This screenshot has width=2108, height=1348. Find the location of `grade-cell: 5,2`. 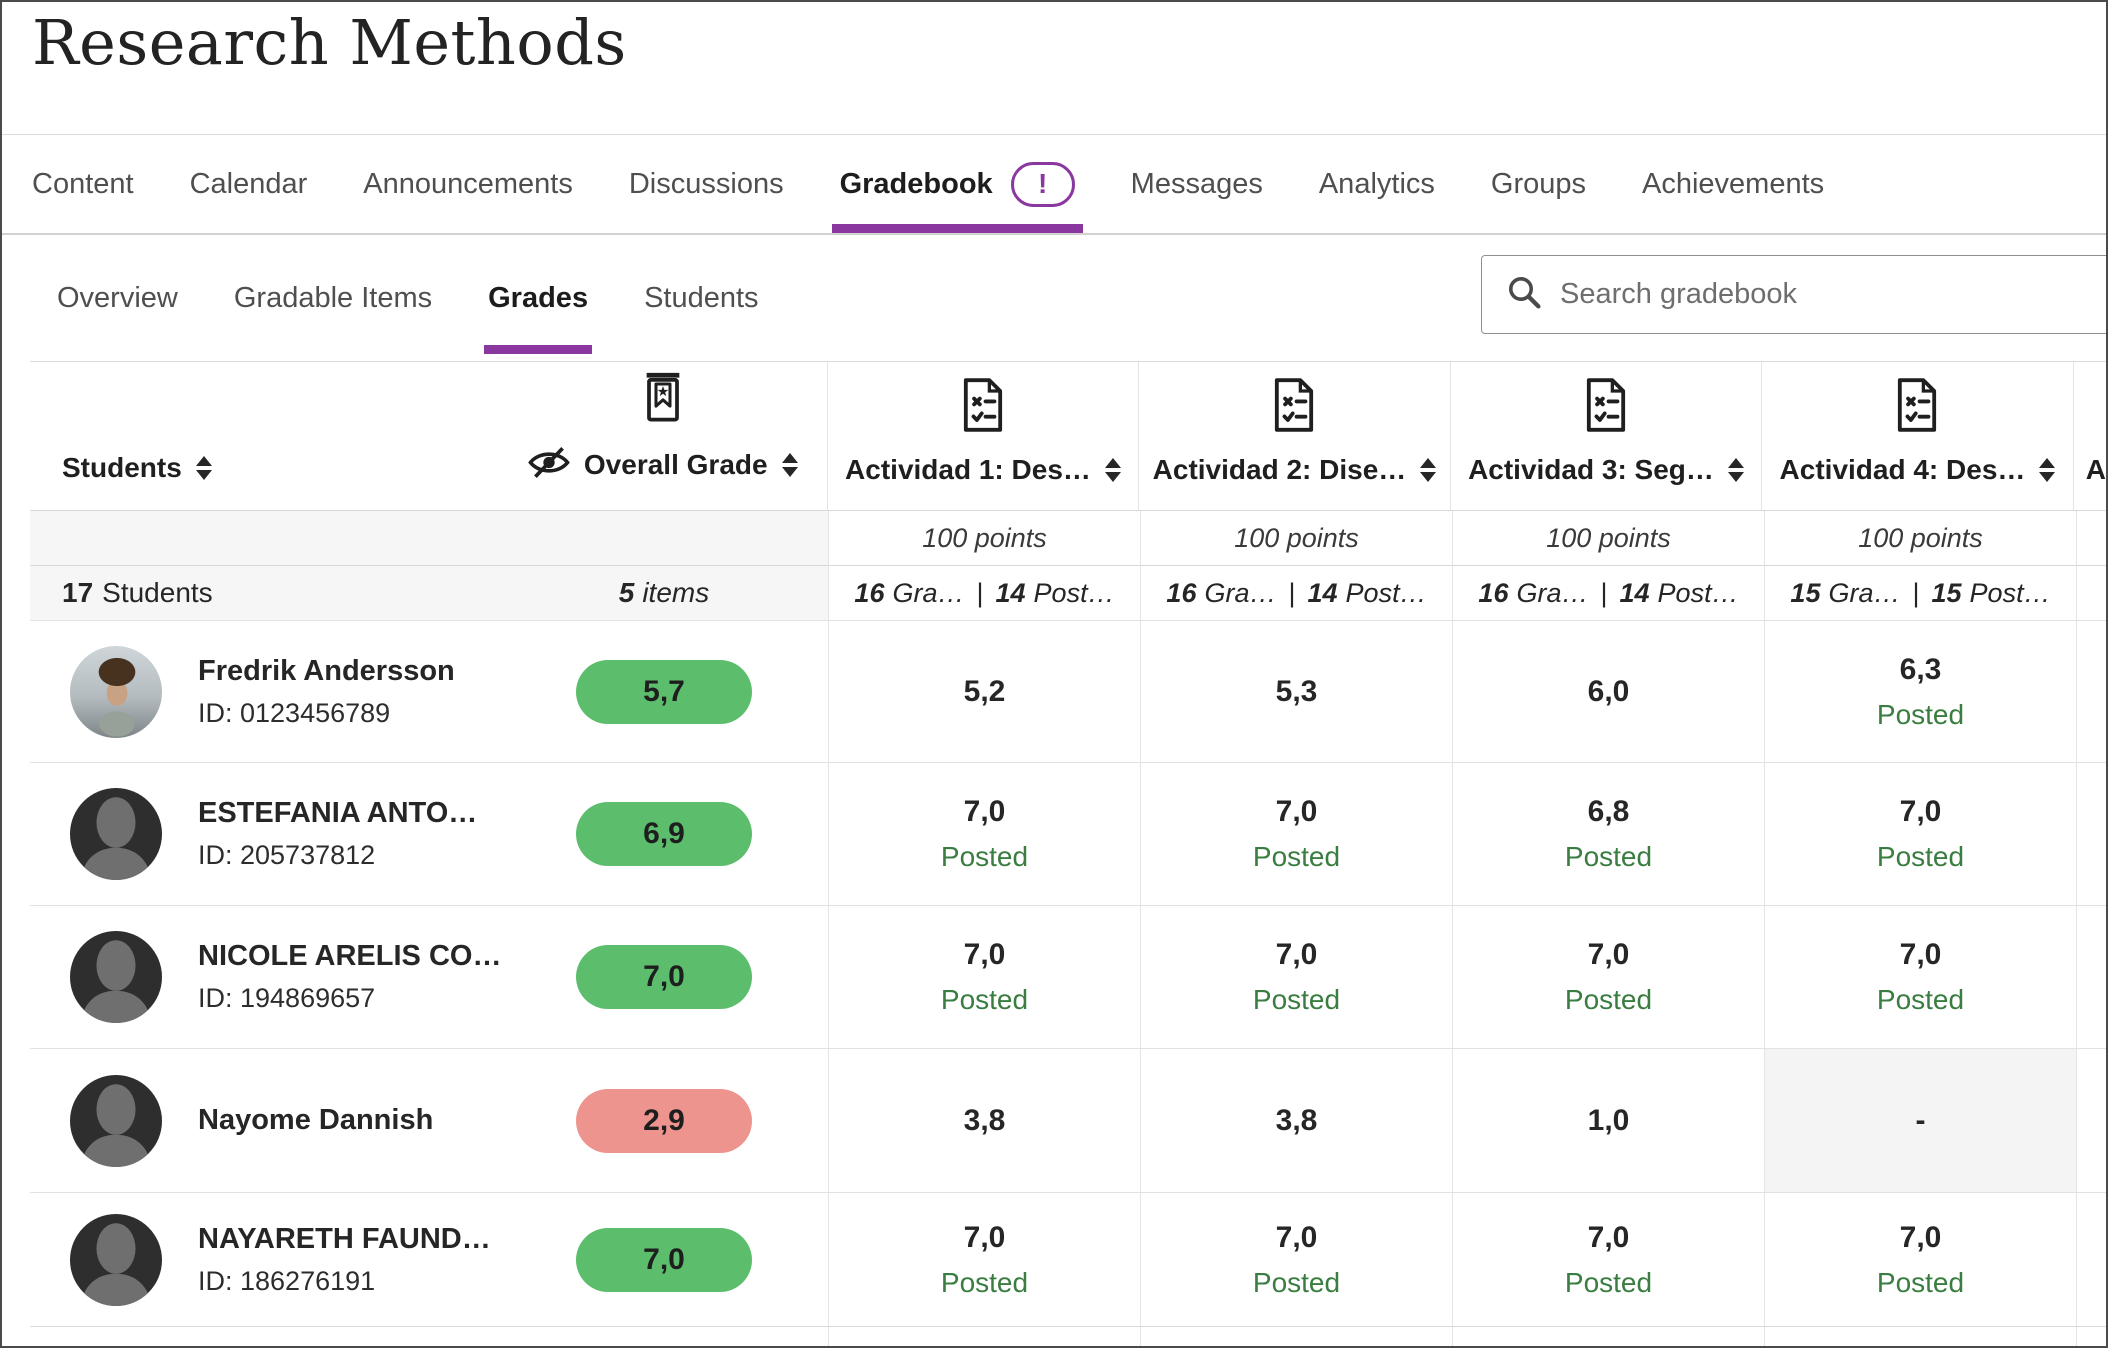

grade-cell: 5,2 is located at coordinates (984, 691).